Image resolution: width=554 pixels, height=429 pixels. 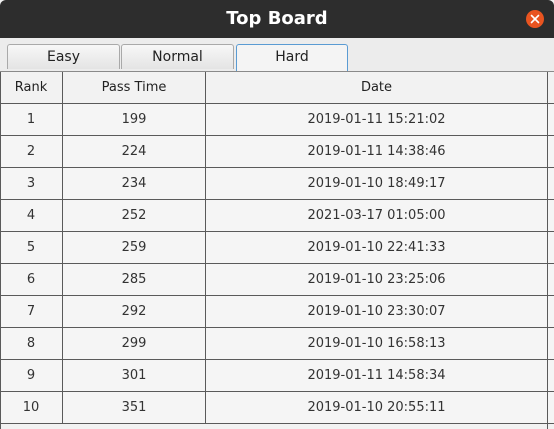 I want to click on column-header-date: Date, so click(x=376, y=87).